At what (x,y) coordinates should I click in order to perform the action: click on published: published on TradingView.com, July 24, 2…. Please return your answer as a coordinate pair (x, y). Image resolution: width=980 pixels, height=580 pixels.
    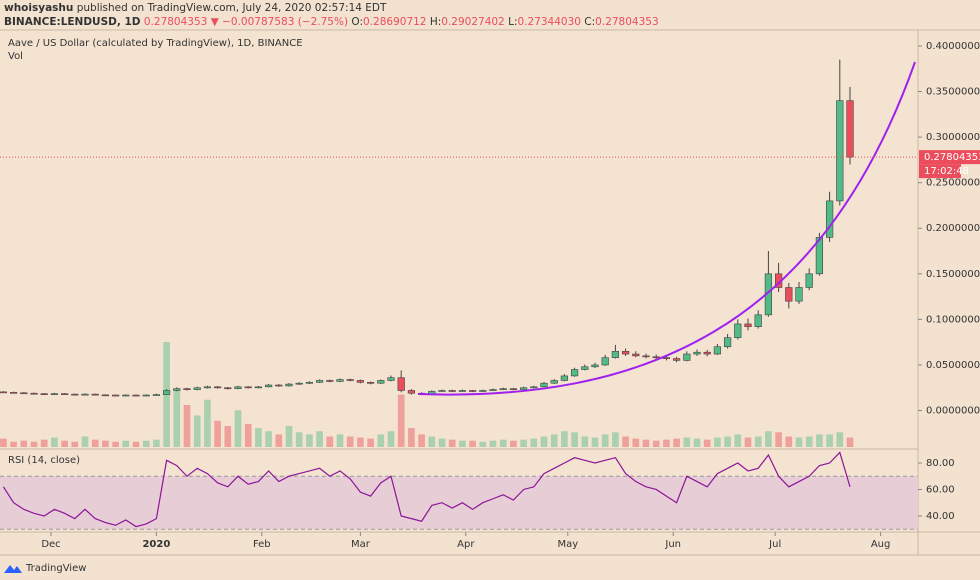
    Looking at the image, I should click on (230, 8).